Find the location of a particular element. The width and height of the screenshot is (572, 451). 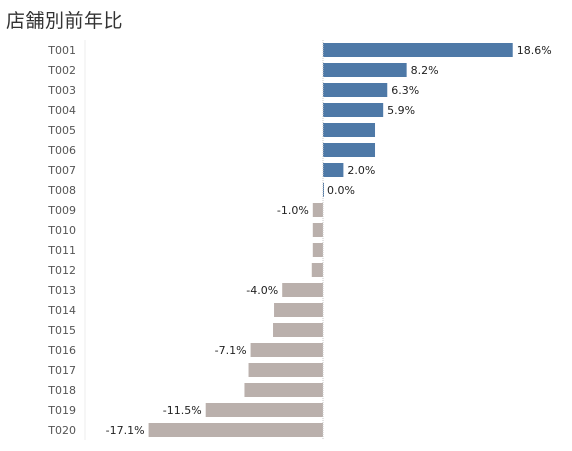

bar-T001 is located at coordinates (418, 50).